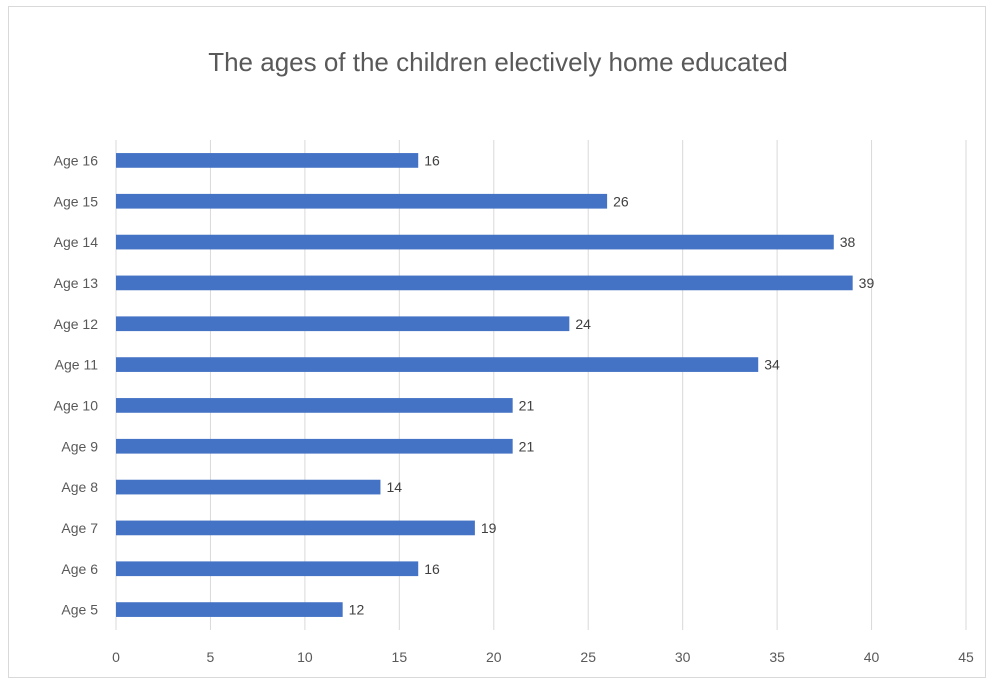 This screenshot has height=682, width=996. I want to click on x-tick-label: 20, so click(494, 657).